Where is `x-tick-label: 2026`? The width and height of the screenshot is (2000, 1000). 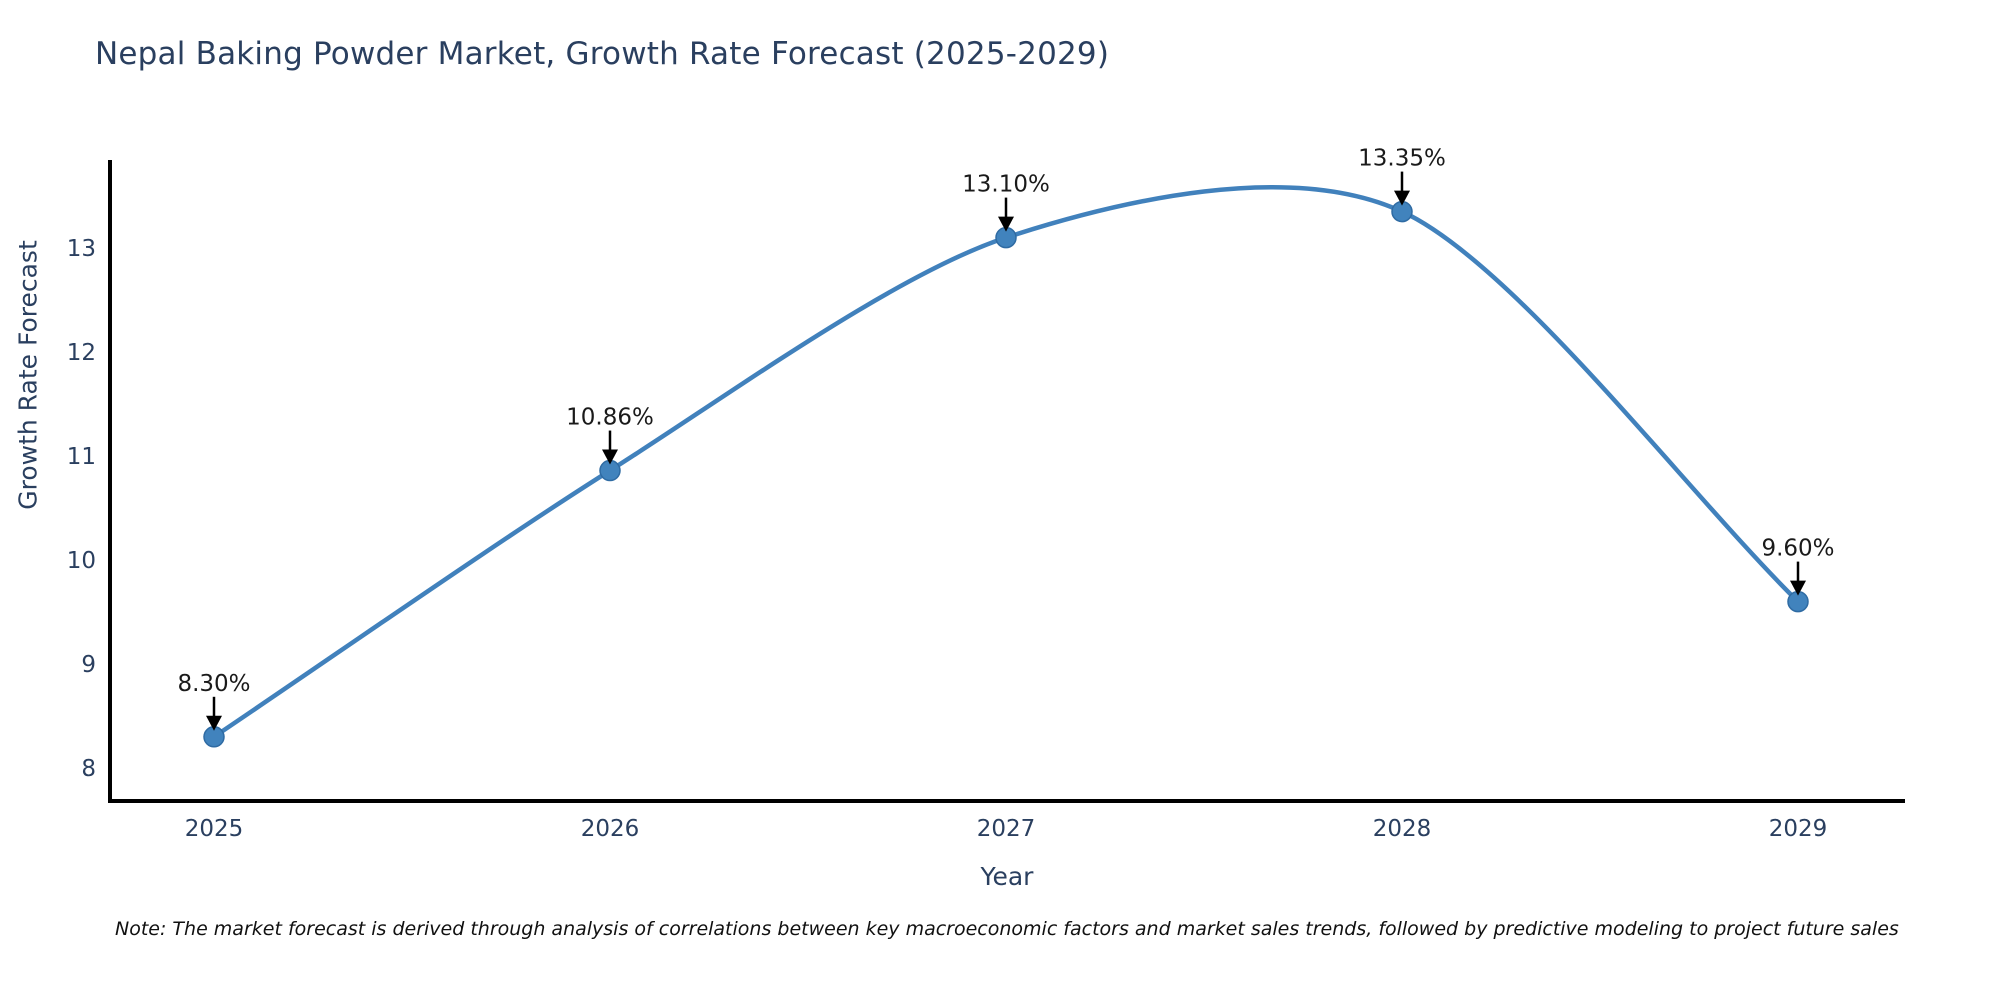 x-tick-label: 2026 is located at coordinates (610, 829).